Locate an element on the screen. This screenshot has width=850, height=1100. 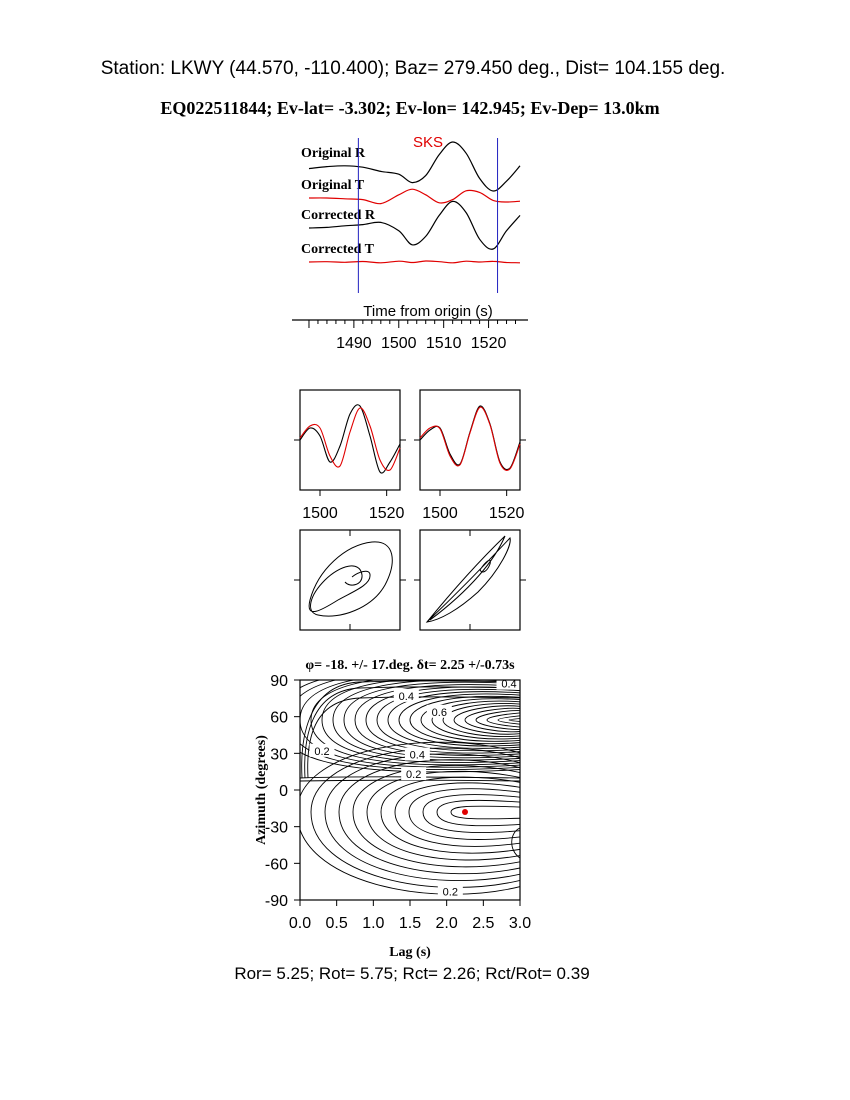
original-waveforms-frame is located at coordinates (350, 440).